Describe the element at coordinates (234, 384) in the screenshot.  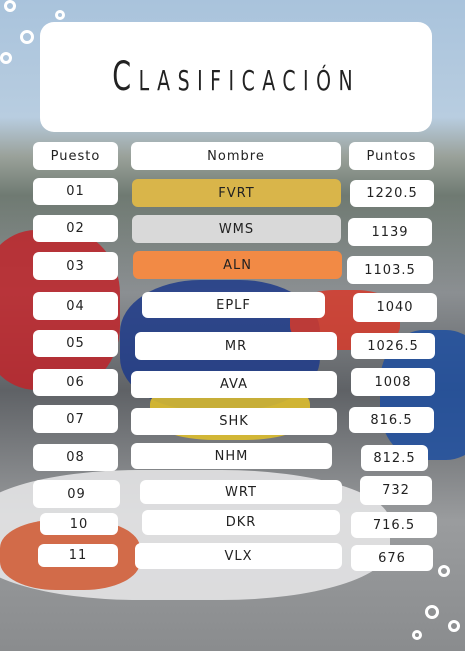
I see `name-cell: AVA` at that location.